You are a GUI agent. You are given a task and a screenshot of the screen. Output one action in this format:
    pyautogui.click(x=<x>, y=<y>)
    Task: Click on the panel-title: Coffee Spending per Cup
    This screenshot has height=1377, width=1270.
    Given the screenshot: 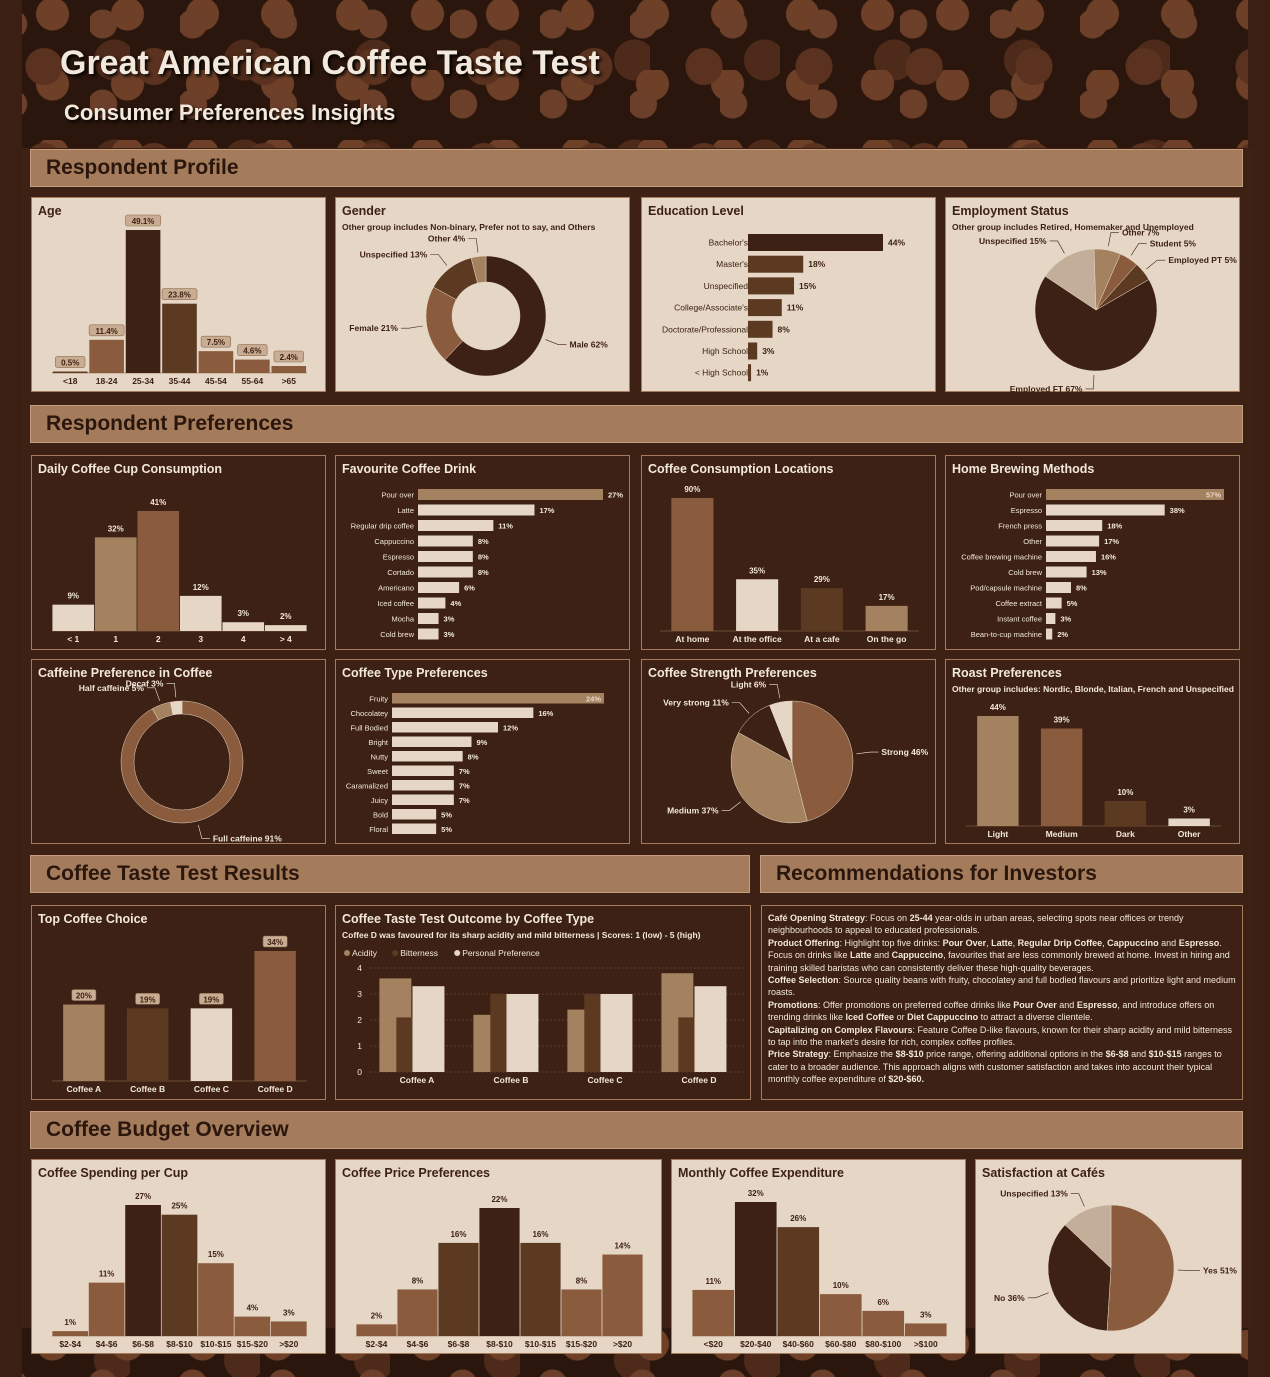 What is the action you would take?
    pyautogui.click(x=113, y=1173)
    